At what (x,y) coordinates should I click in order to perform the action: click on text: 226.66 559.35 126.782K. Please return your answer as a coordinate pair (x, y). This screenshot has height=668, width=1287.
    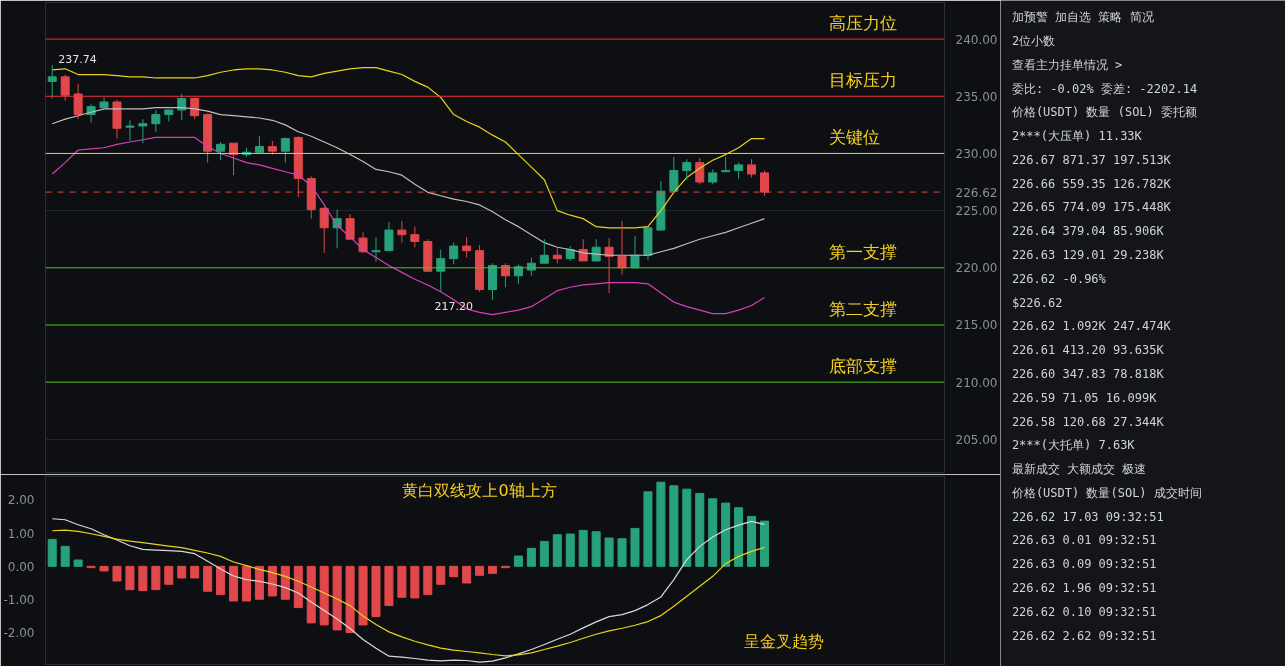
    Looking at the image, I should click on (1091, 183).